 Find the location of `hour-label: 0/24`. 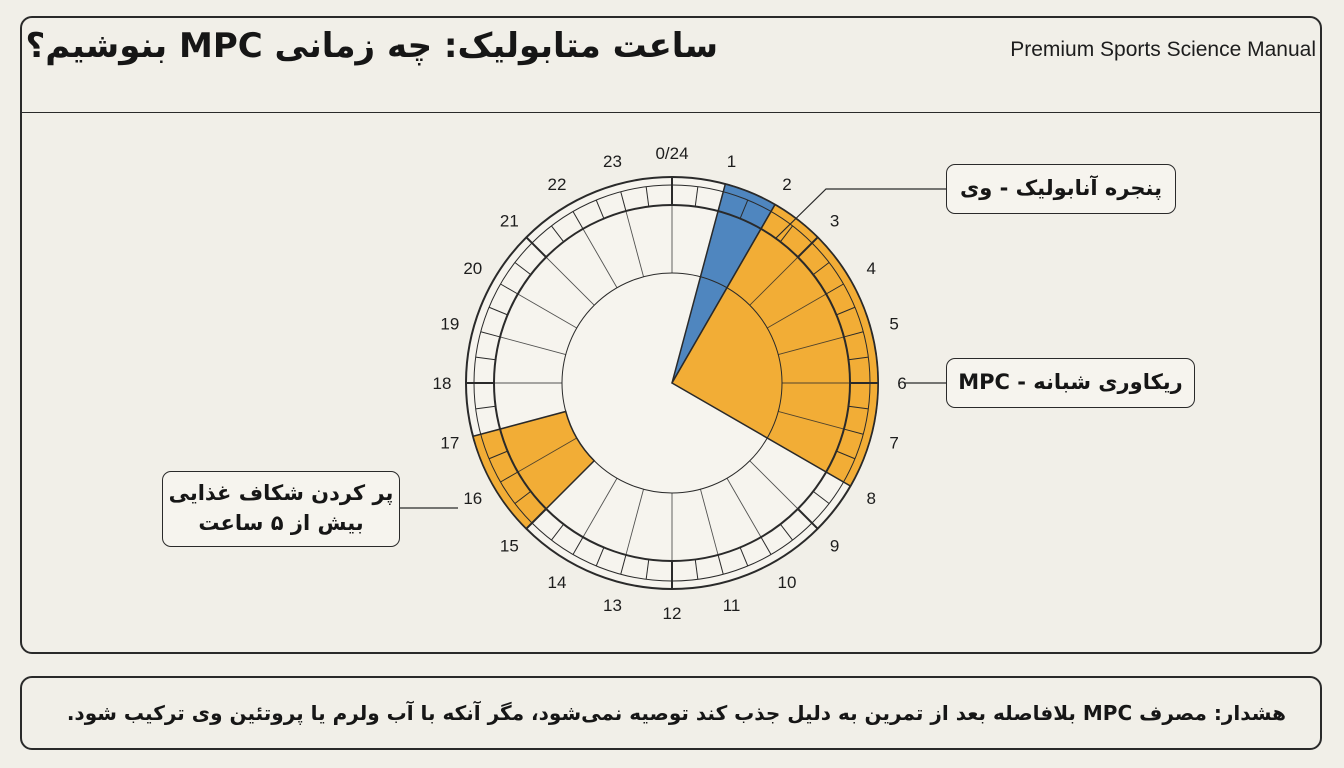

hour-label: 0/24 is located at coordinates (671, 153).